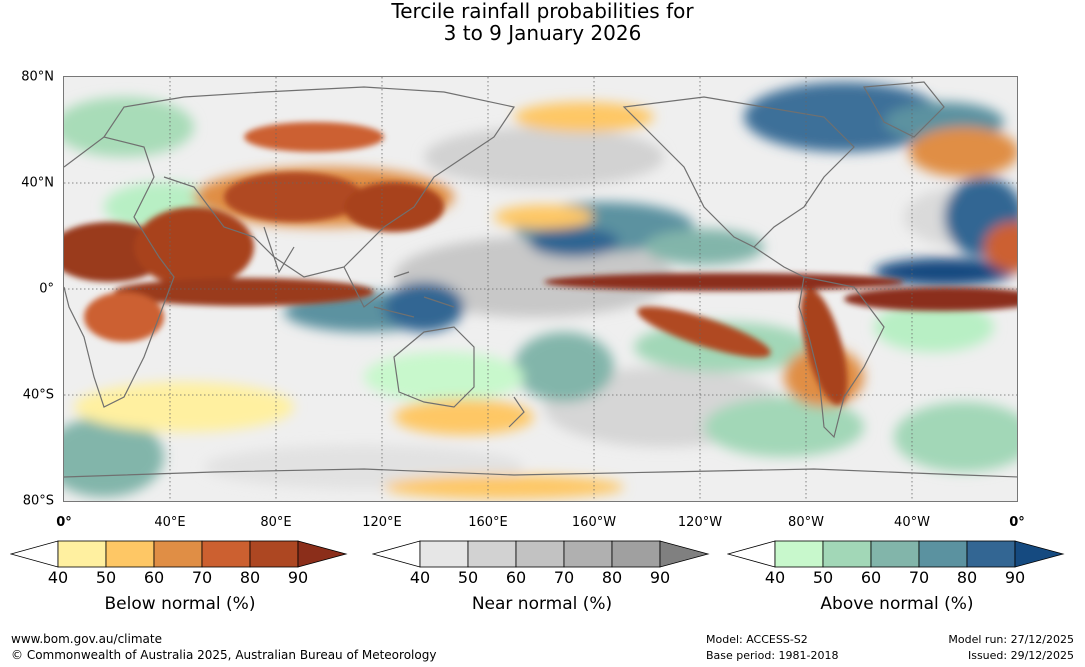  What do you see at coordinates (46, 289) in the screenshot?
I see `lat-label-0: 0°` at bounding box center [46, 289].